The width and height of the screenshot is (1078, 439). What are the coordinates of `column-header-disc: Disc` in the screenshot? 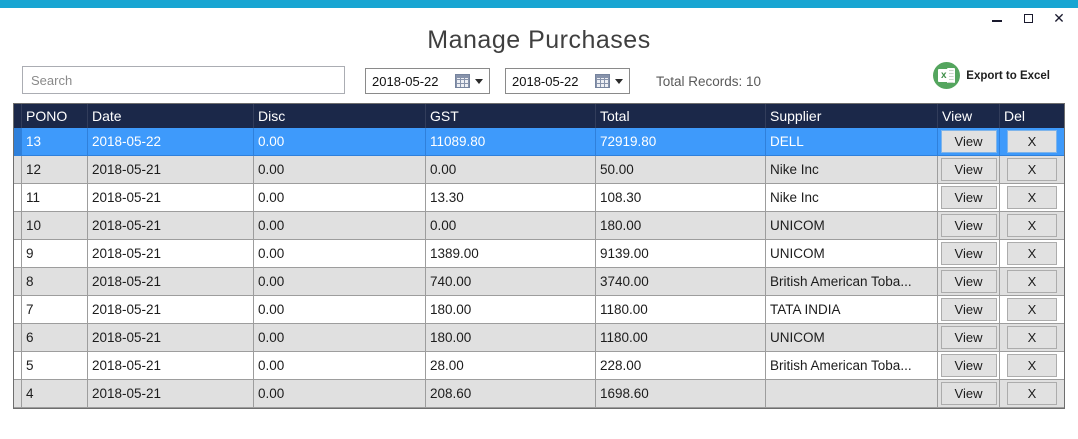 It's located at (340, 116).